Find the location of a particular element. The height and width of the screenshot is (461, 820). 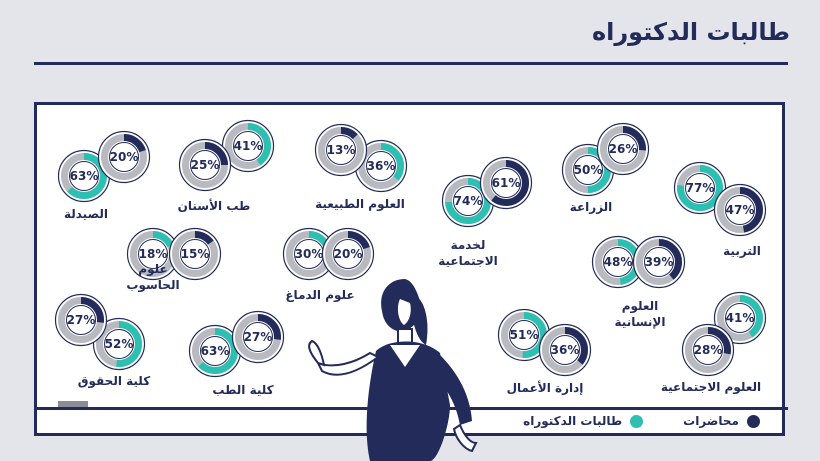

donut-students-11-value: 51% is located at coordinates (524, 335).